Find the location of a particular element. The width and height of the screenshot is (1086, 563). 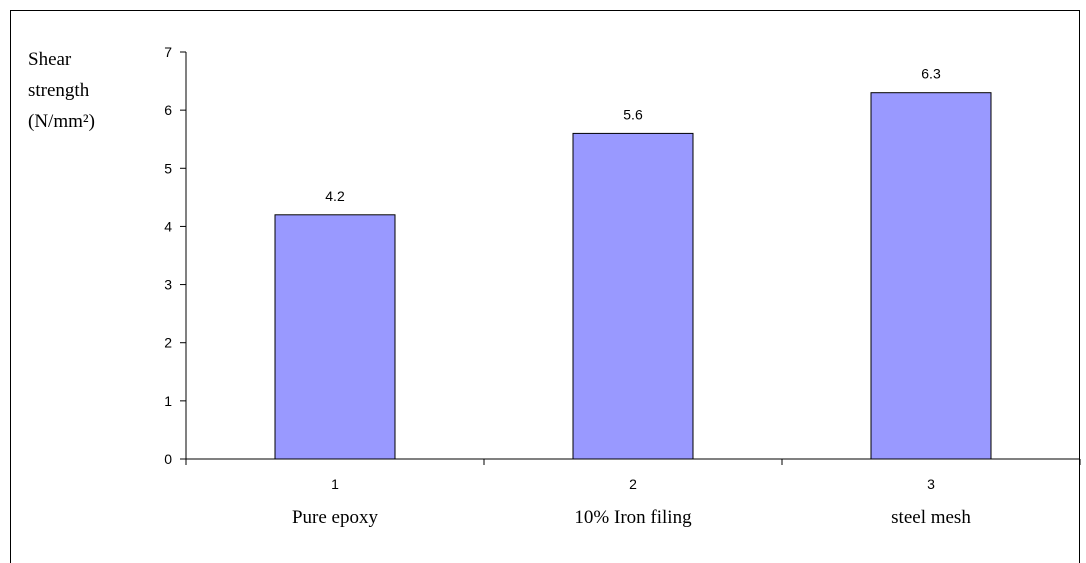

category-label: steel mesh is located at coordinates (931, 517).